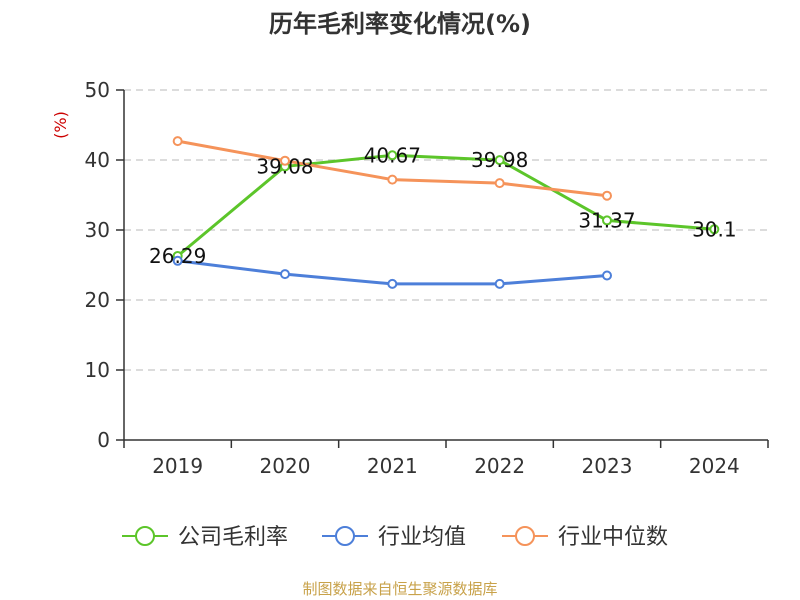 The height and width of the screenshot is (600, 800). I want to click on point-s2-2021, so click(392, 179).